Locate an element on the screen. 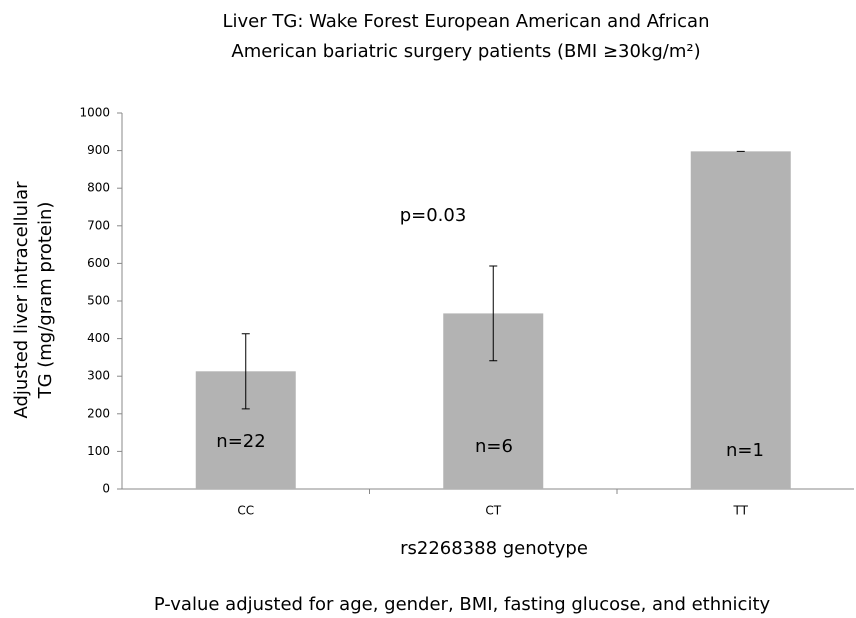 The image size is (856, 618). y-axis-label: Adjusted liver intracellular is located at coordinates (21, 300).